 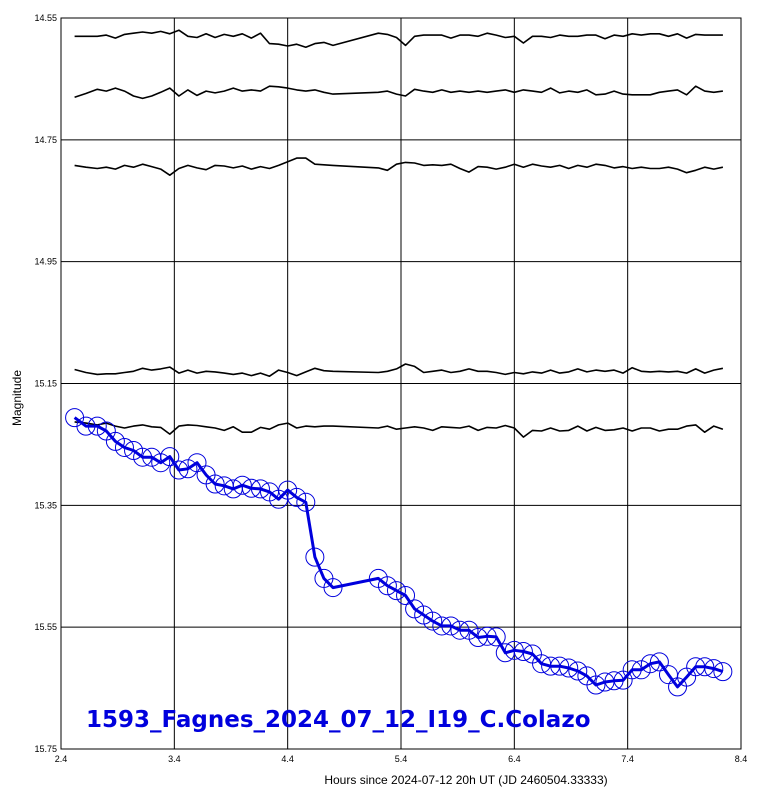 What do you see at coordinates (627, 759) in the screenshot?
I see `x-tick-label: 7.4` at bounding box center [627, 759].